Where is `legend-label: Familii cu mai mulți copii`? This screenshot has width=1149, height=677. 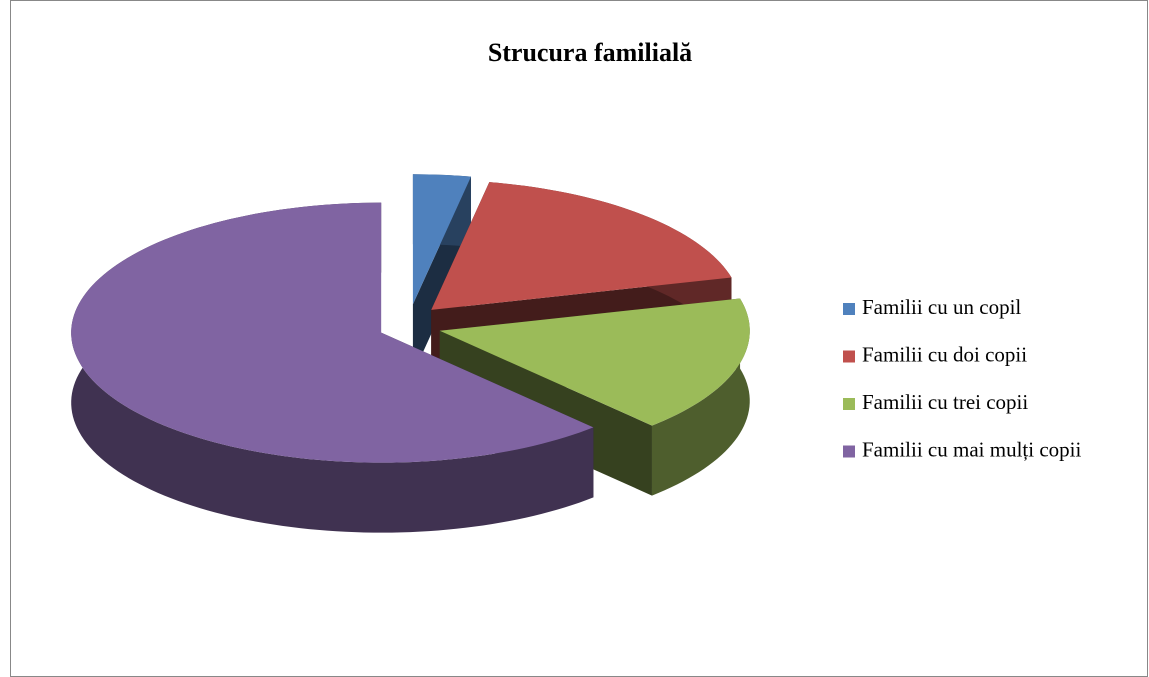 legend-label: Familii cu mai mulți copii is located at coordinates (971, 449).